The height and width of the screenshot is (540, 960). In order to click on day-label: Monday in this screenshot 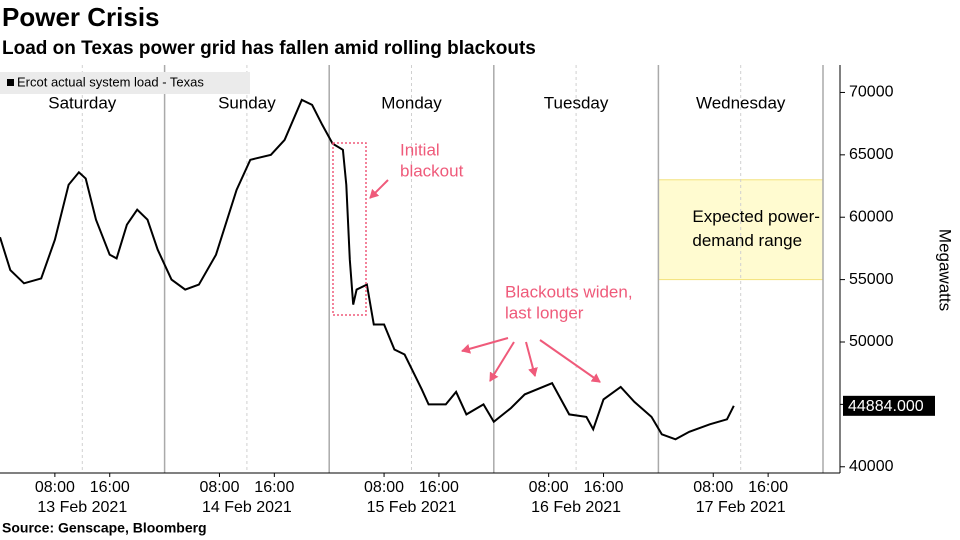, I will do `click(411, 102)`.